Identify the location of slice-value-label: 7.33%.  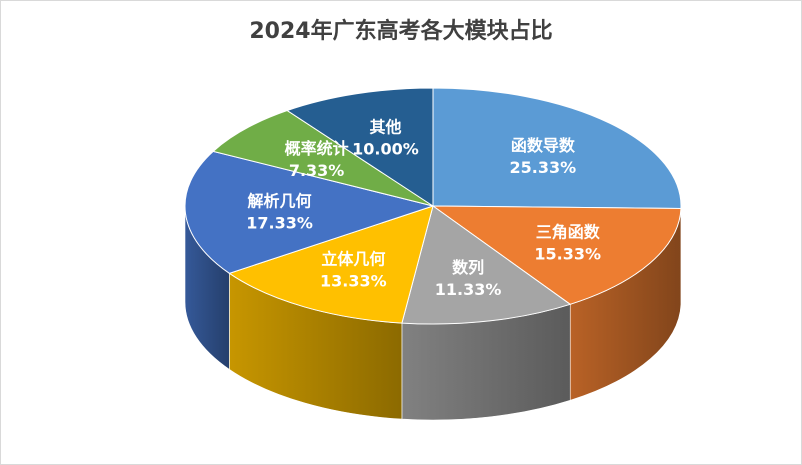
(317, 170).